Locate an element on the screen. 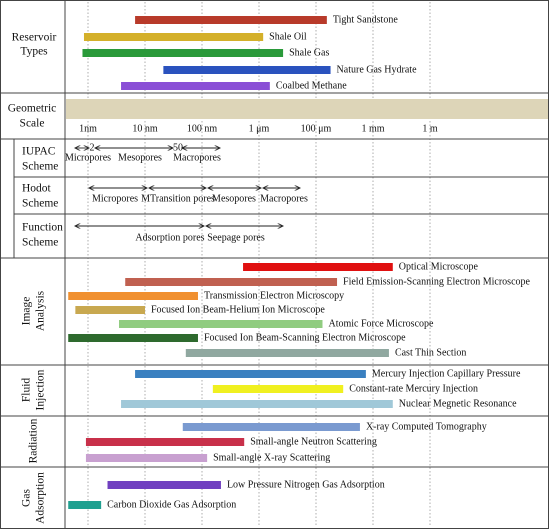  bar-label: Cast Thin Section is located at coordinates (430, 352).